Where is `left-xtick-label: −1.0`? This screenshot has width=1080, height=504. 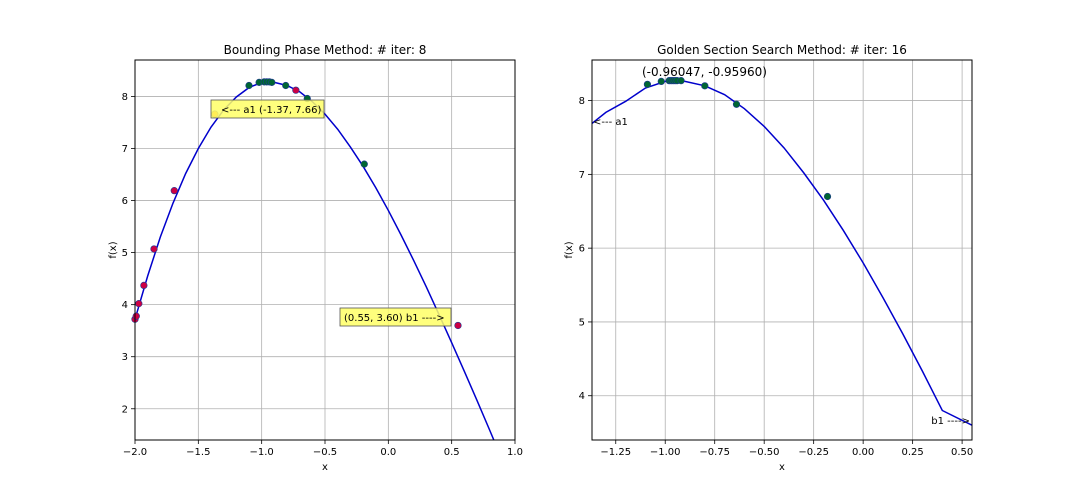
left-xtick-label: −1.0 is located at coordinates (262, 452).